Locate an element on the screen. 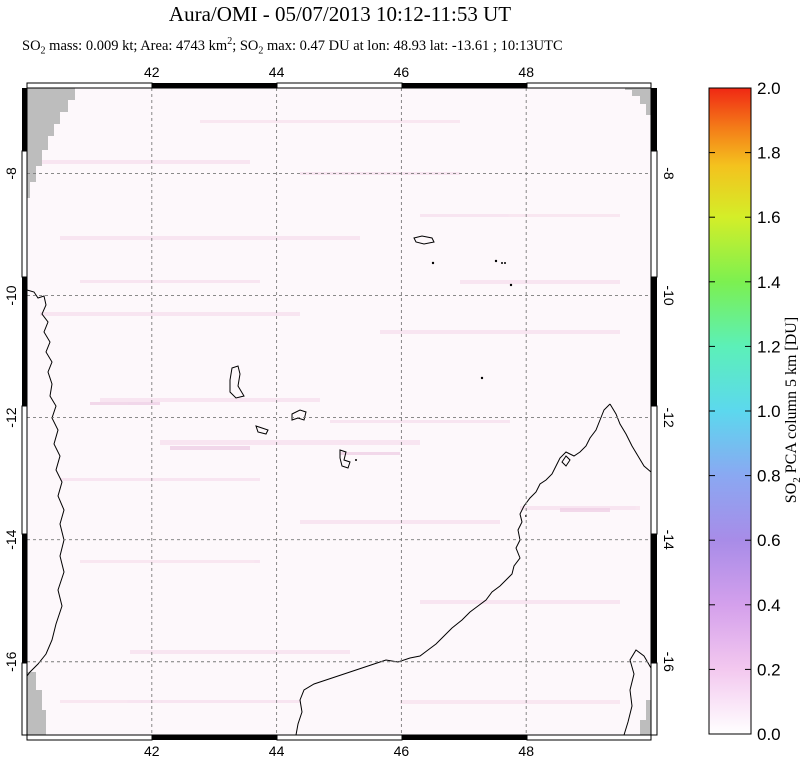 Image resolution: width=807 pixels, height=759 pixels. moheli-island is located at coordinates (262, 430).